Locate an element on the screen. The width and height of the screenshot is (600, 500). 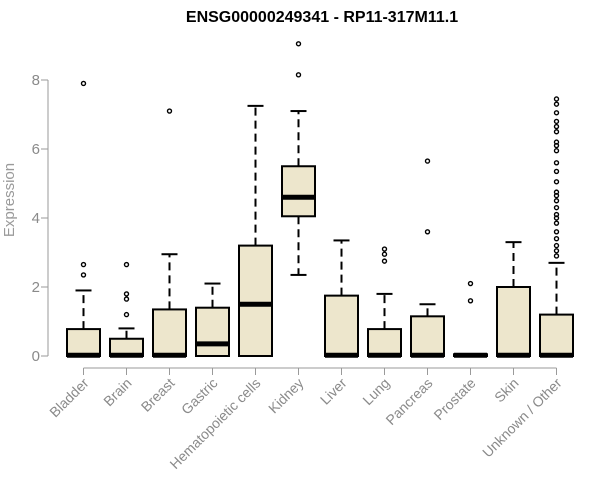
y-tick-label: 8 is located at coordinates (36, 80).